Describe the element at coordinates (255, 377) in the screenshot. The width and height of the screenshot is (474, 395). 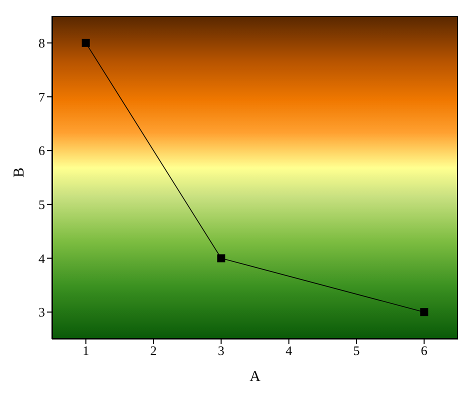
I see `x-axis-title: A` at that location.